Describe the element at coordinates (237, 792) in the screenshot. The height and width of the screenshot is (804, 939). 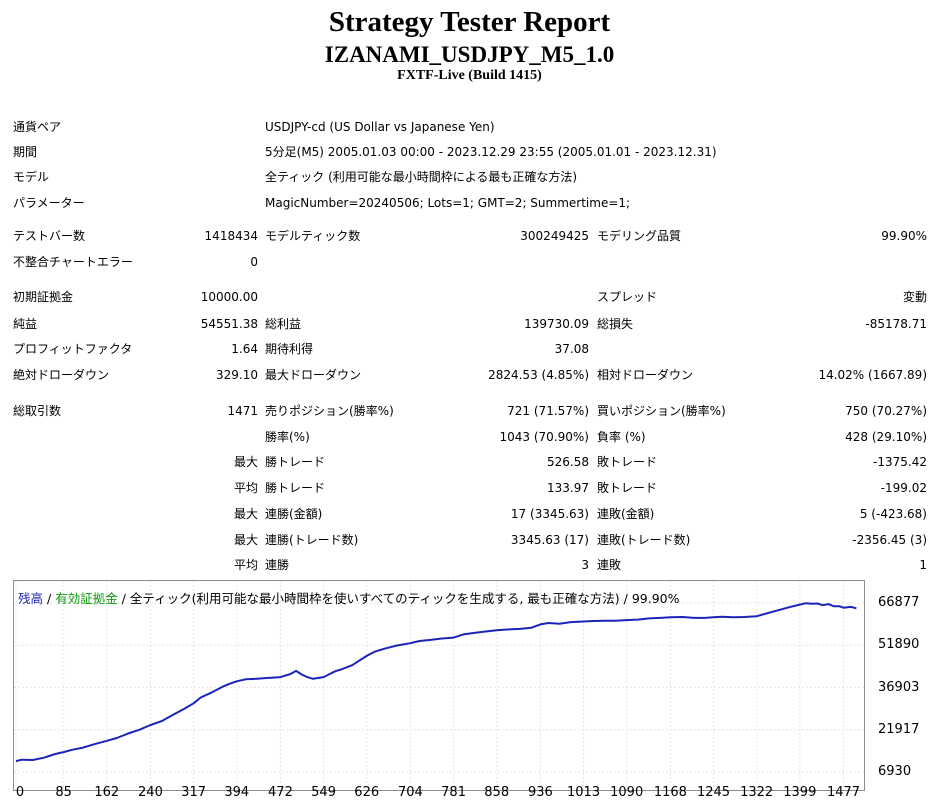
I see `x-tick-label: 394` at that location.